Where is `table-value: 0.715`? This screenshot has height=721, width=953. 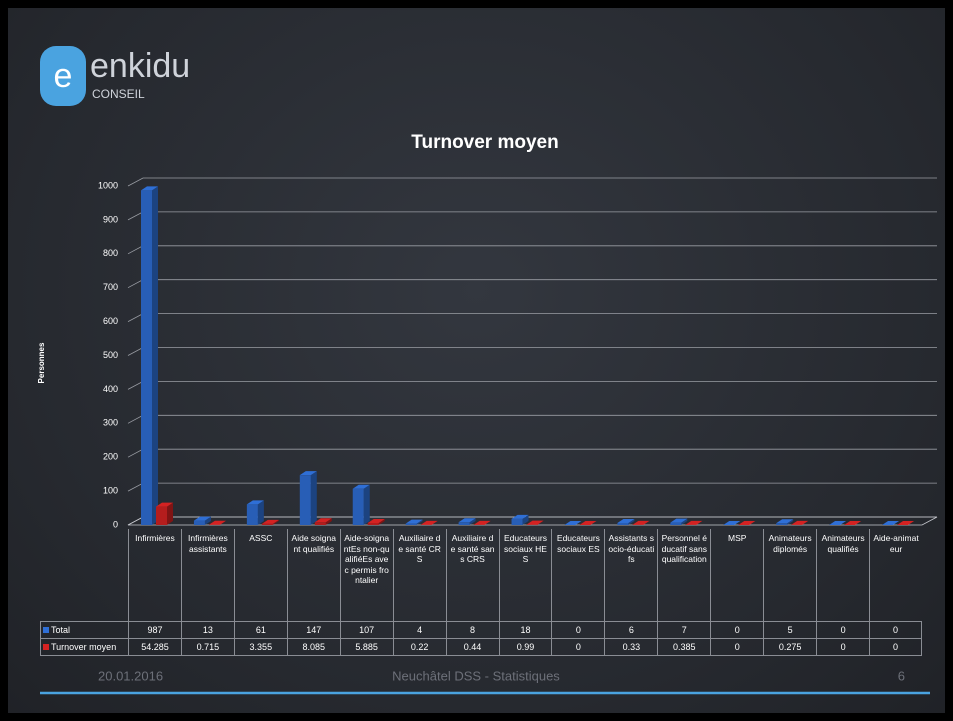 table-value: 0.715 is located at coordinates (207, 646).